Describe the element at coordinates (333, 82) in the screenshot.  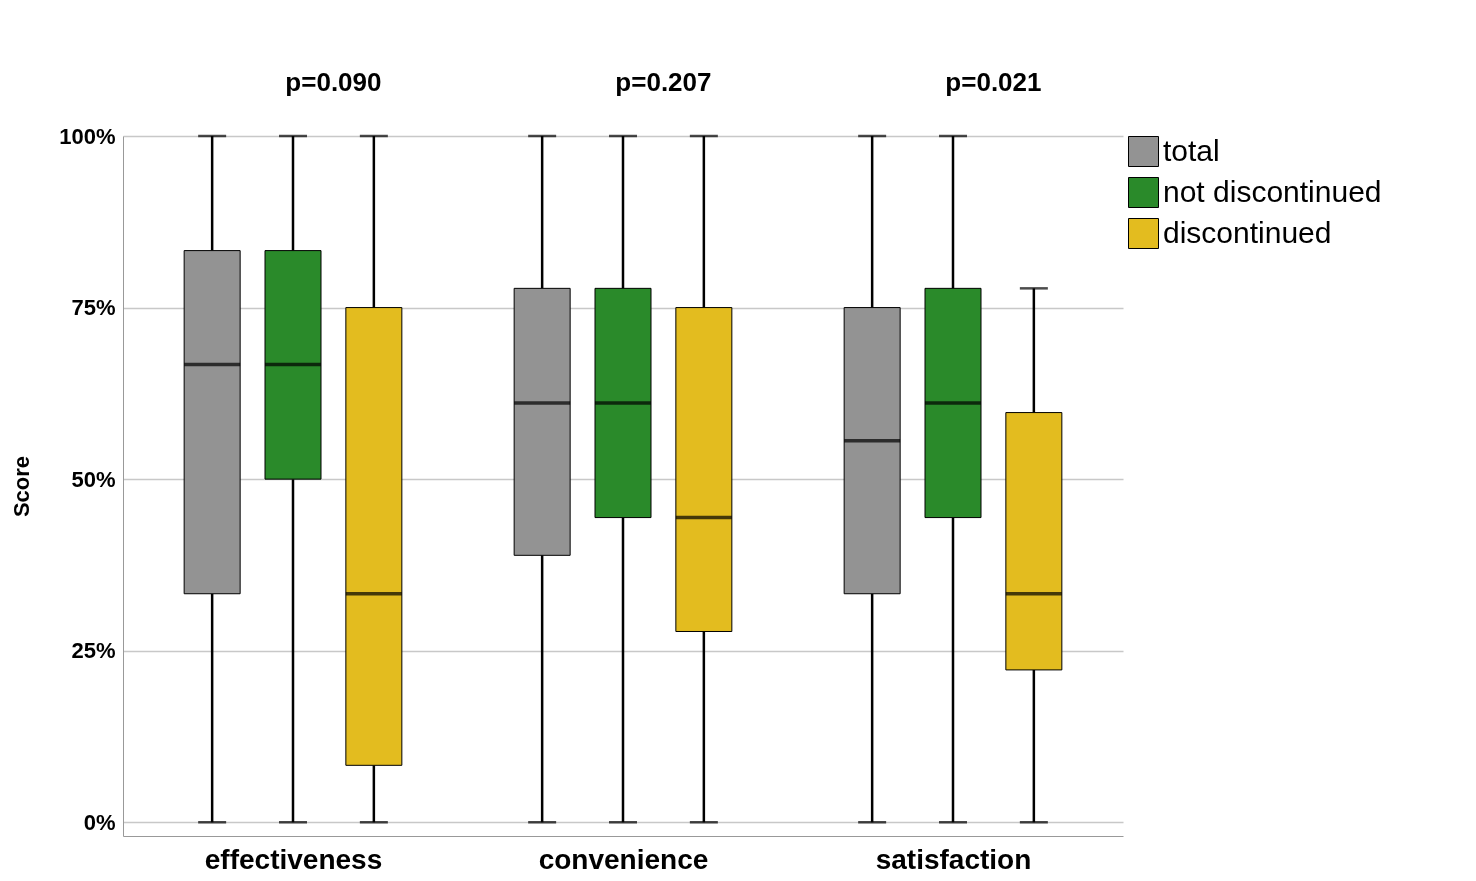
I see `text: p=0.090` at that location.